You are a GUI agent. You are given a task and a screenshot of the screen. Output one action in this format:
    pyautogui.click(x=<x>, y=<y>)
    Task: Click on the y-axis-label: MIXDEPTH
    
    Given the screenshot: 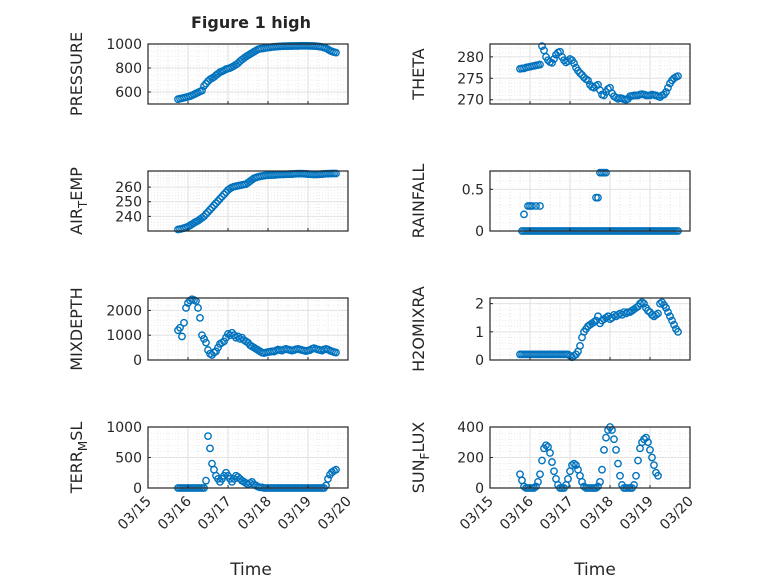 What is the action you would take?
    pyautogui.click(x=76, y=328)
    